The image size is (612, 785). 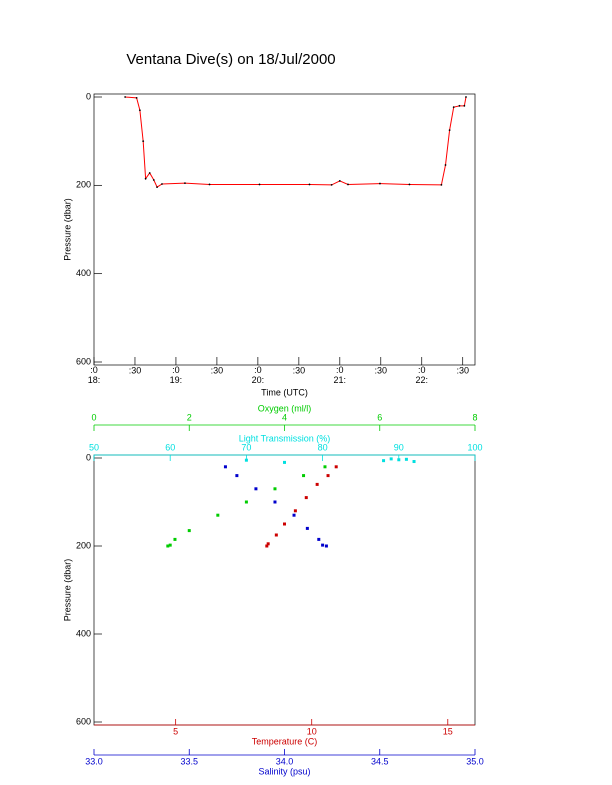 What do you see at coordinates (475, 761) in the screenshot?
I see `x-tick-label: 35.0` at bounding box center [475, 761].